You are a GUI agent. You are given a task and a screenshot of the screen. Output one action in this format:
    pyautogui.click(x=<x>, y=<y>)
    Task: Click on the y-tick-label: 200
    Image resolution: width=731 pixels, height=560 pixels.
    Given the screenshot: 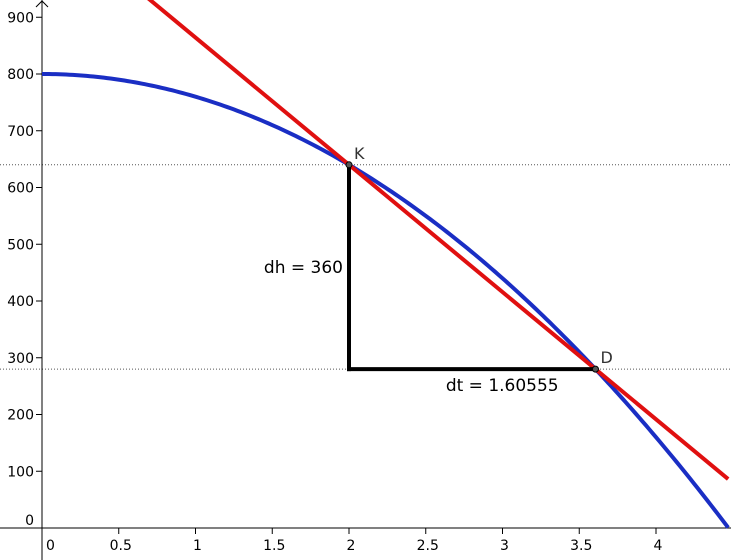 What is the action you would take?
    pyautogui.click(x=20, y=416)
    